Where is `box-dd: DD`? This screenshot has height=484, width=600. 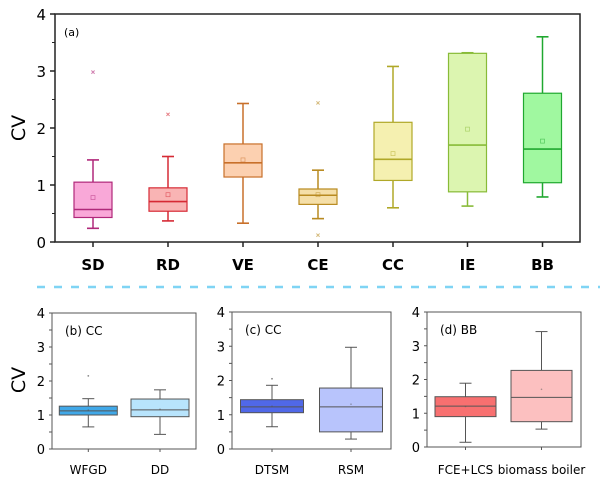
box-dd: DD is located at coordinates (160, 433).